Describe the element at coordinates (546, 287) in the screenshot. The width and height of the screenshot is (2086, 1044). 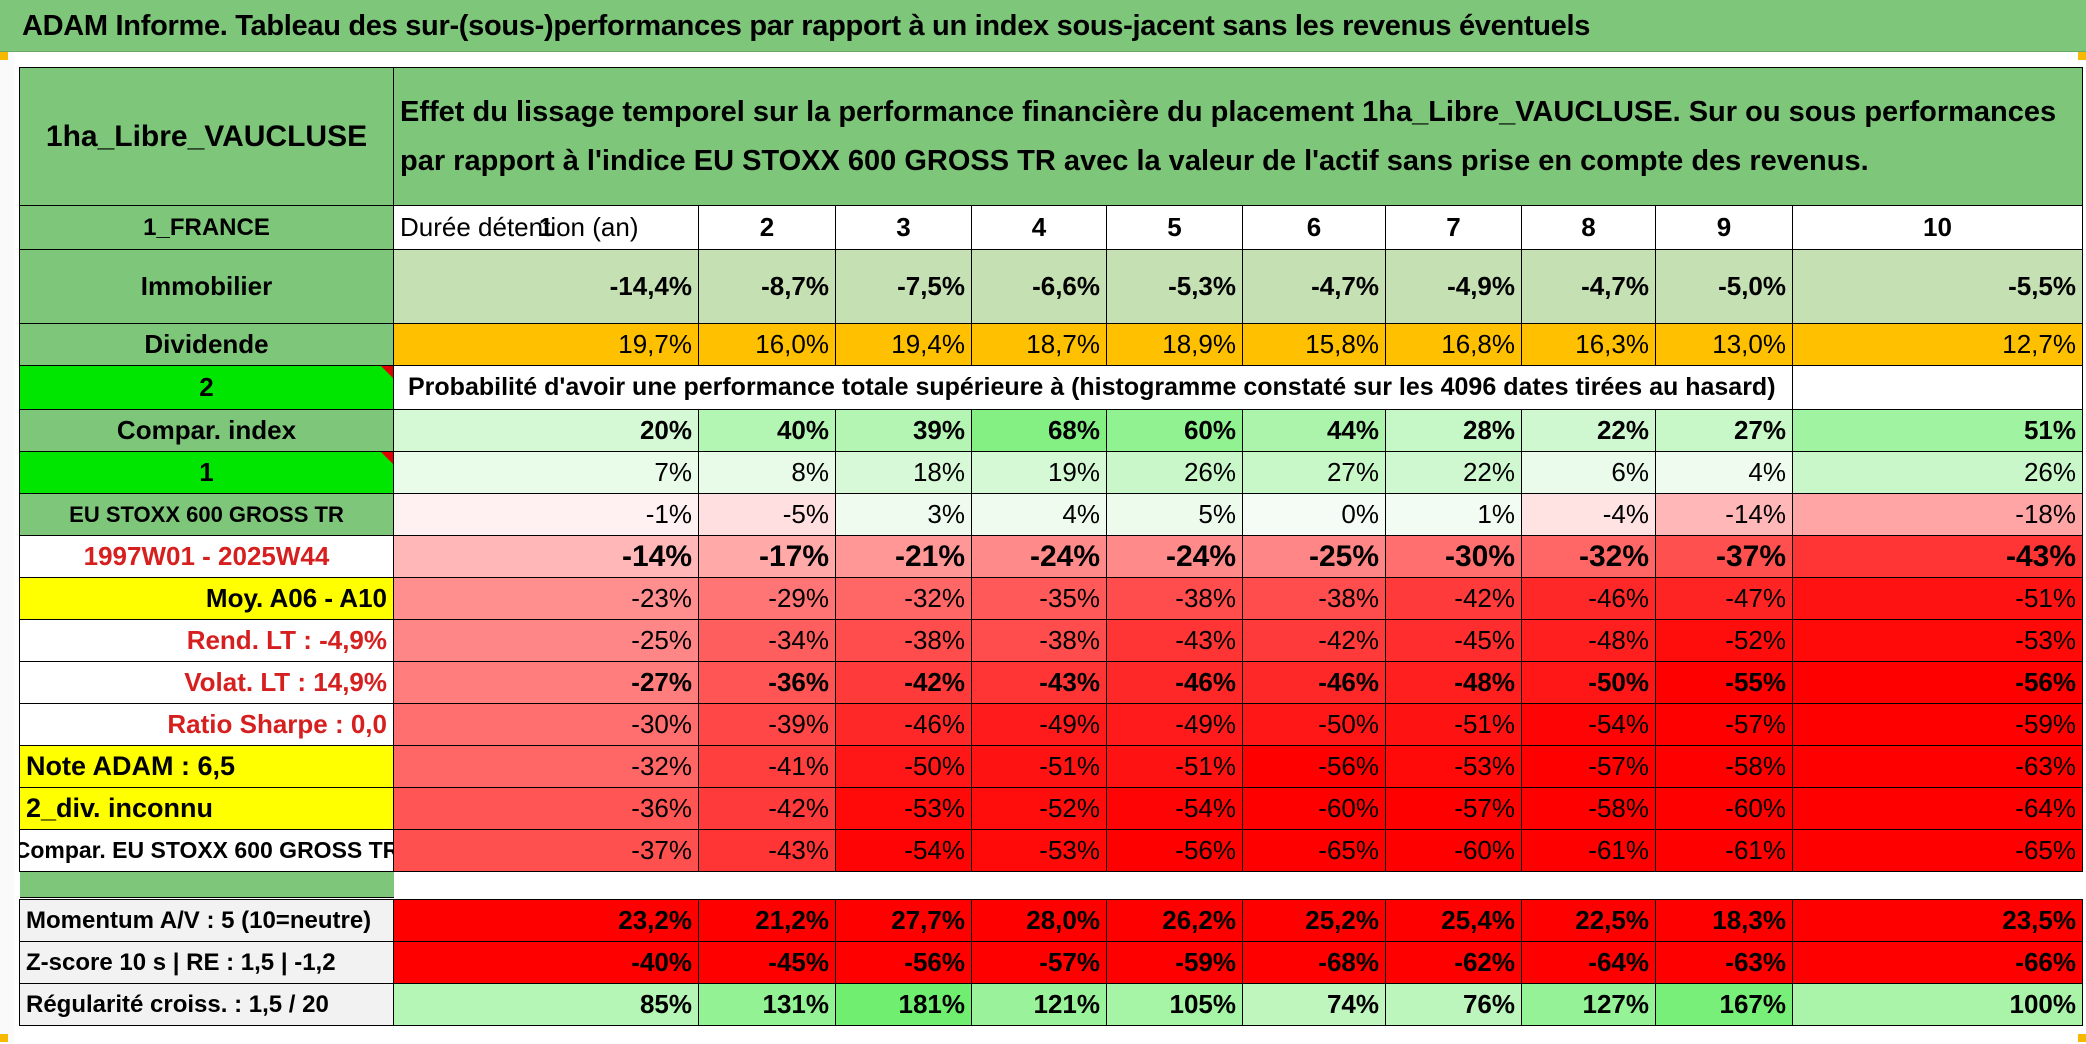
I see `annualized-return-value: -14,4%` at that location.